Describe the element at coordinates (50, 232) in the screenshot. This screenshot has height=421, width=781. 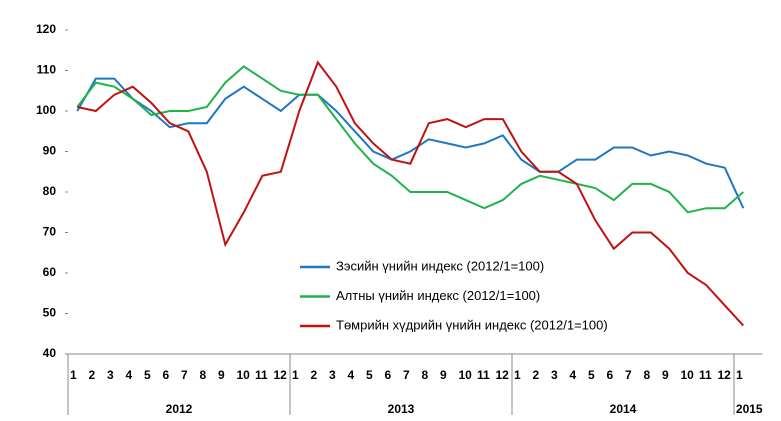
I see `y-tick-label: 70` at that location.